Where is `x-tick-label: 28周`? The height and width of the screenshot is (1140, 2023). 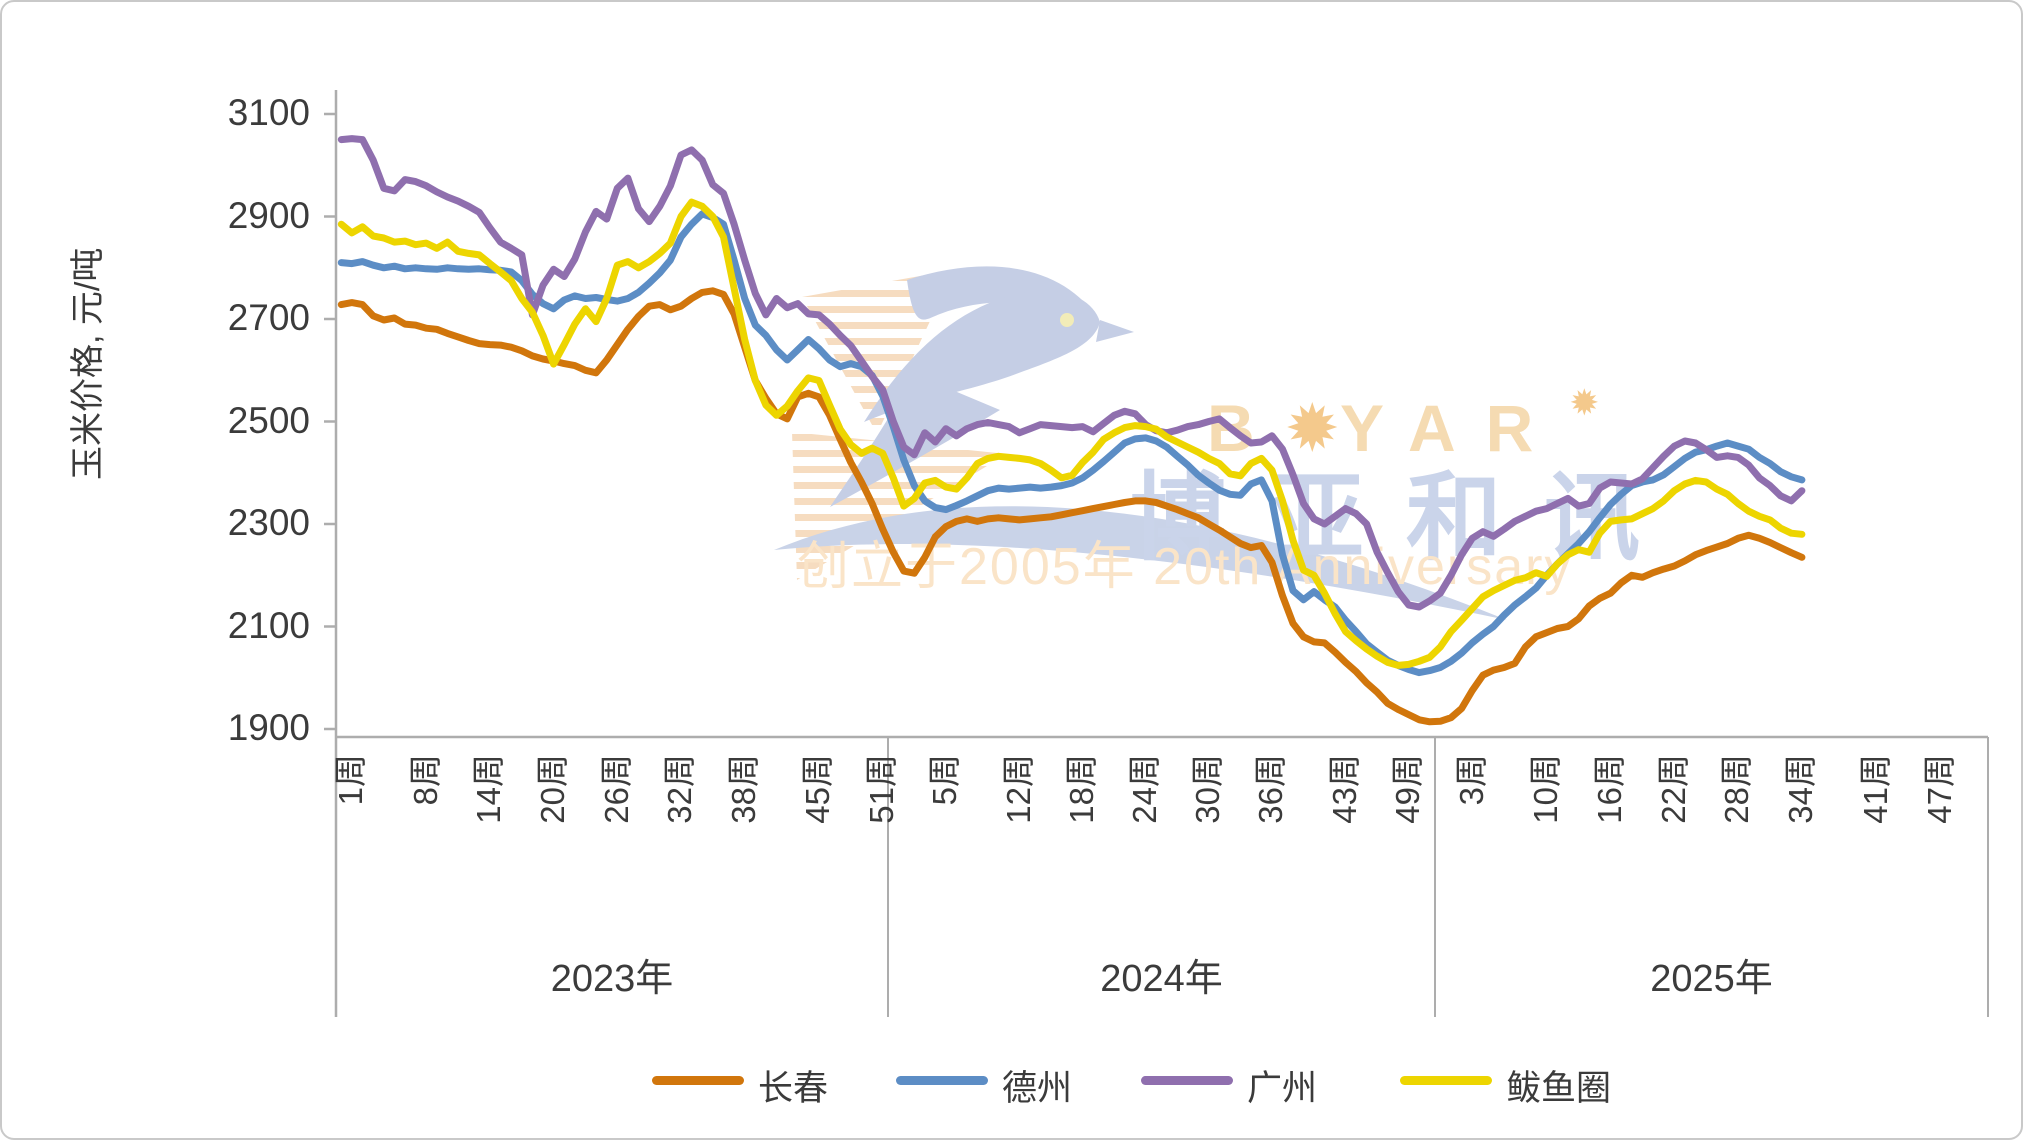
x-tick-label: 28周 is located at coordinates (1737, 789).